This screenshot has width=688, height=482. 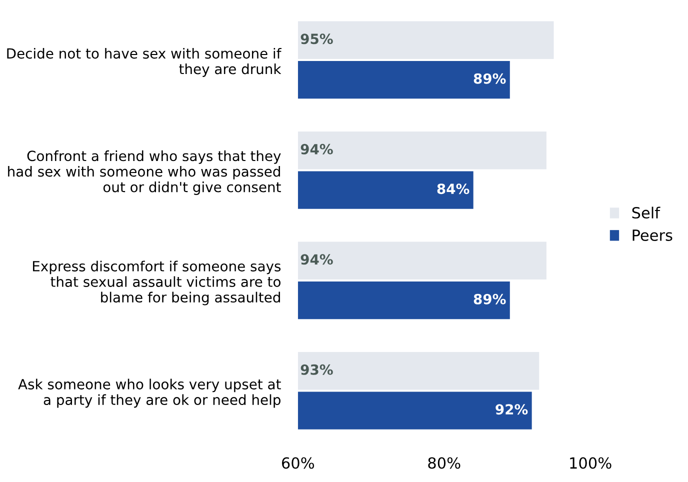 I want to click on y-tick-label: Decide not to have sex with someone if they are drunk, so click(x=144, y=62).